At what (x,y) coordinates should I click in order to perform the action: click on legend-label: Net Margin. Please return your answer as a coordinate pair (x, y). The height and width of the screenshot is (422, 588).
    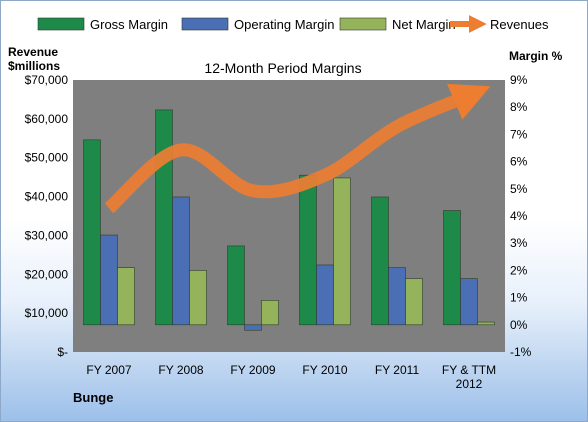
    Looking at the image, I should click on (424, 24).